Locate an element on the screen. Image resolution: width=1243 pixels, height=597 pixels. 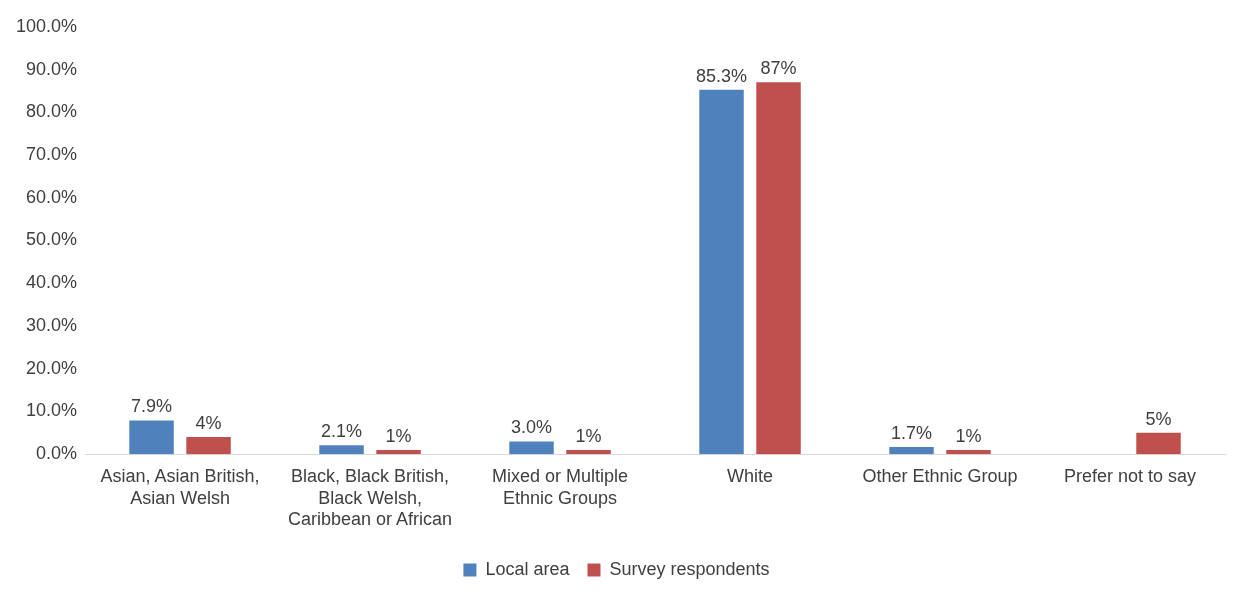
y-tick-label: 100.0% is located at coordinates (46, 25).